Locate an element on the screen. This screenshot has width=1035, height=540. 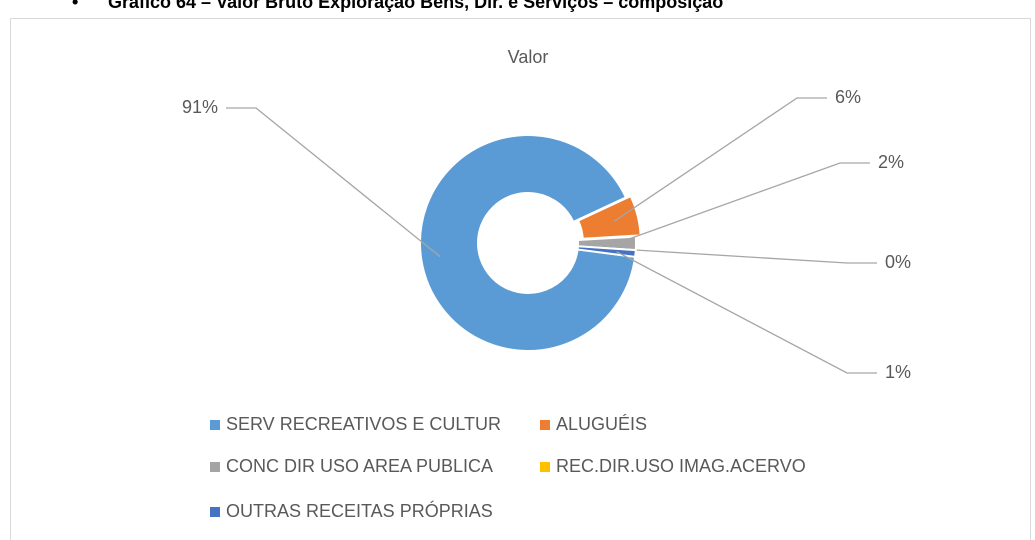
data-label: 1% is located at coordinates (898, 372).